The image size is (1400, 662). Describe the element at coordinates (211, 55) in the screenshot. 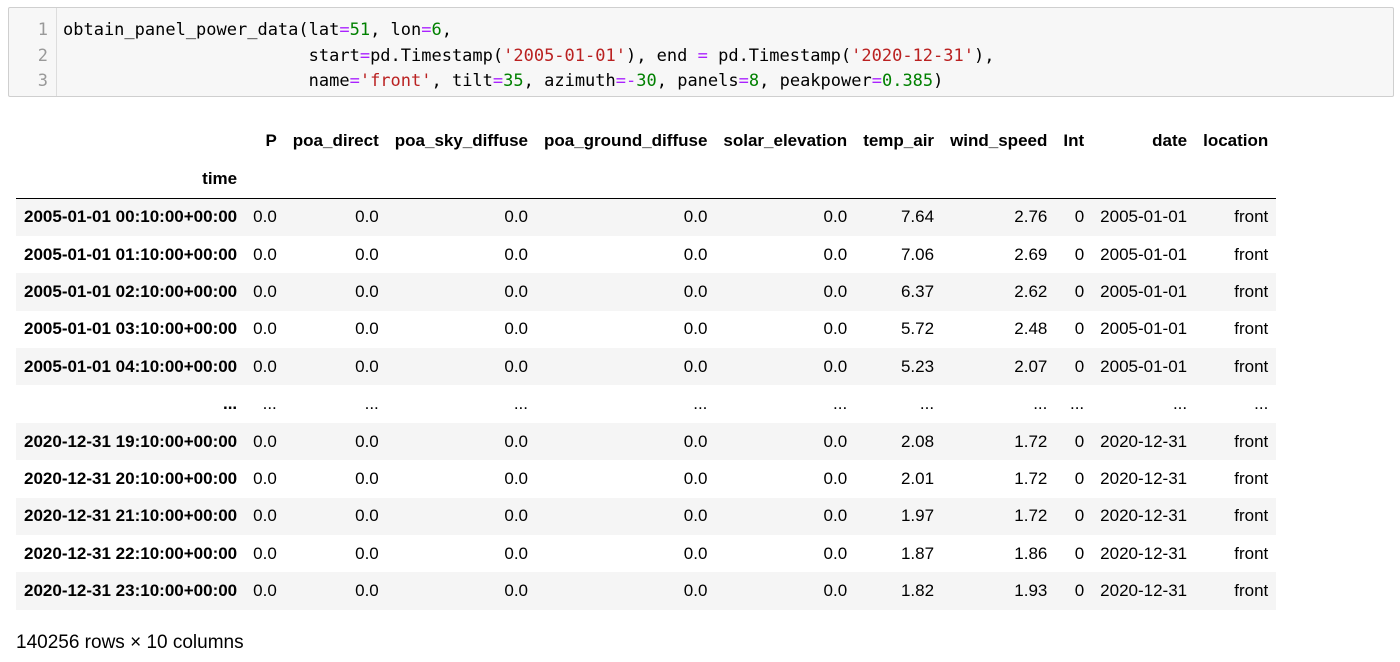

I see `code-token: start` at that location.